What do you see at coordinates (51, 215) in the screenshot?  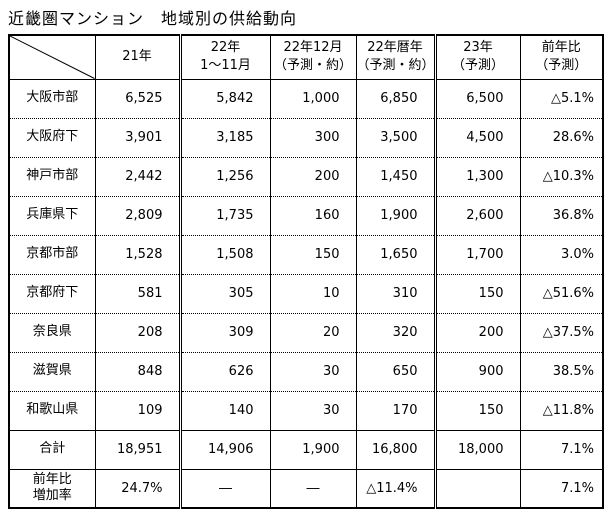 I see `area-label: 兵庫県下` at bounding box center [51, 215].